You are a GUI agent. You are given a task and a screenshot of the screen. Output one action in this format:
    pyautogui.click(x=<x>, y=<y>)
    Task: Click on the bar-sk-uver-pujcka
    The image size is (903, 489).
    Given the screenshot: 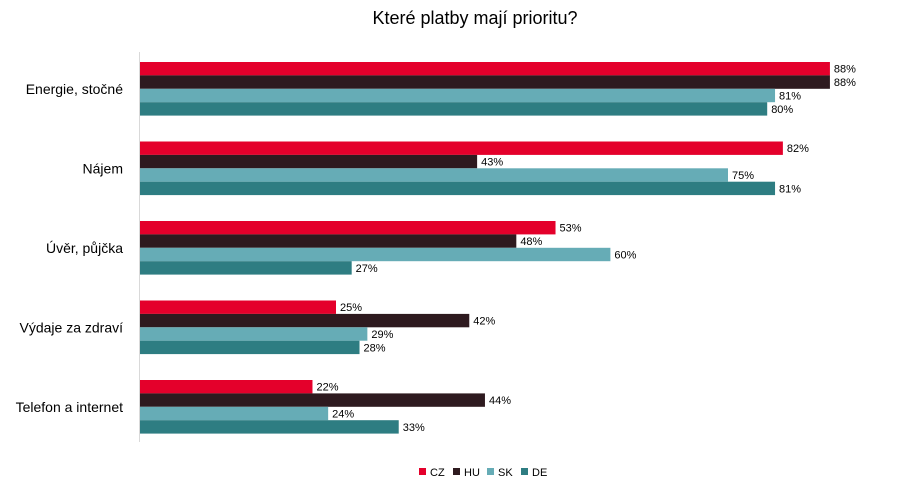 What is the action you would take?
    pyautogui.click(x=375, y=254)
    